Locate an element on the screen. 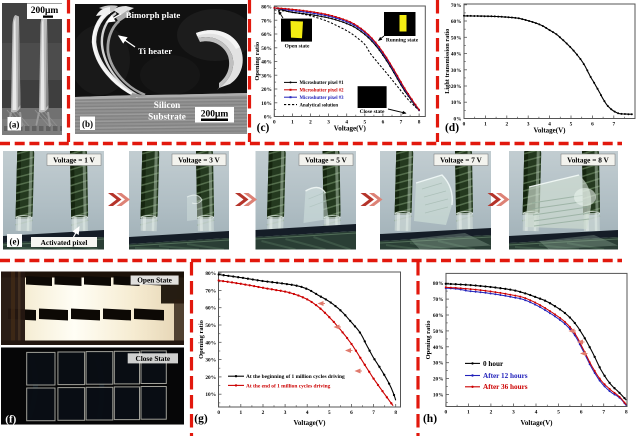  svg-text: (h) is located at coordinates (430, 419).